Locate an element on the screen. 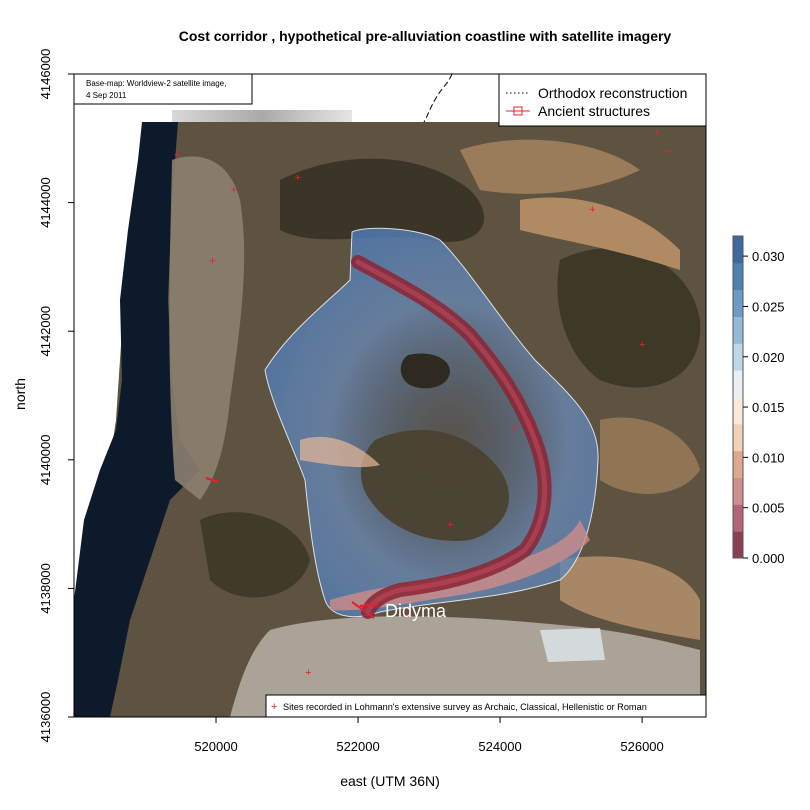  colorbar-tick-label: 0.010 is located at coordinates (768, 457).